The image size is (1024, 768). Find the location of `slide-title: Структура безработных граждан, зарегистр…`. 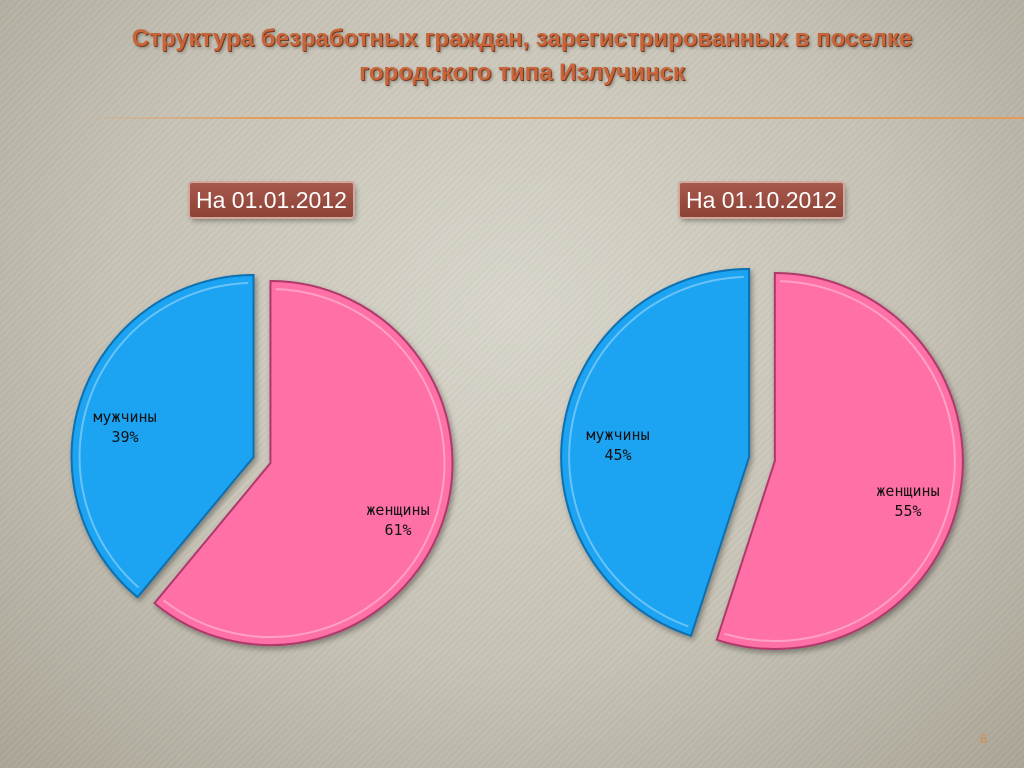

slide-title: Структура безработных граждан, зарегистр… is located at coordinates (522, 56).